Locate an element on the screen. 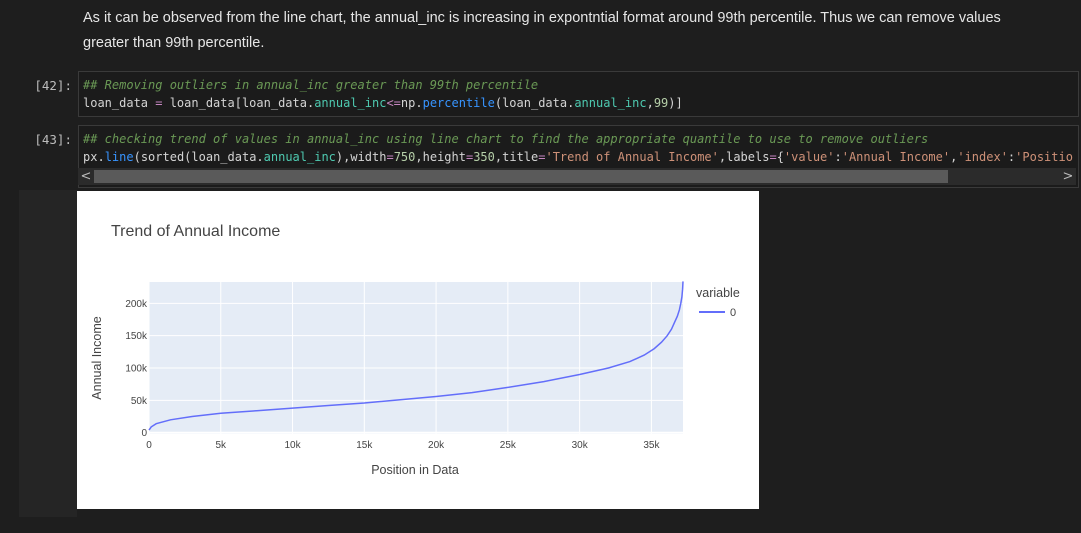  x-tick-label: 10k is located at coordinates (292, 445).